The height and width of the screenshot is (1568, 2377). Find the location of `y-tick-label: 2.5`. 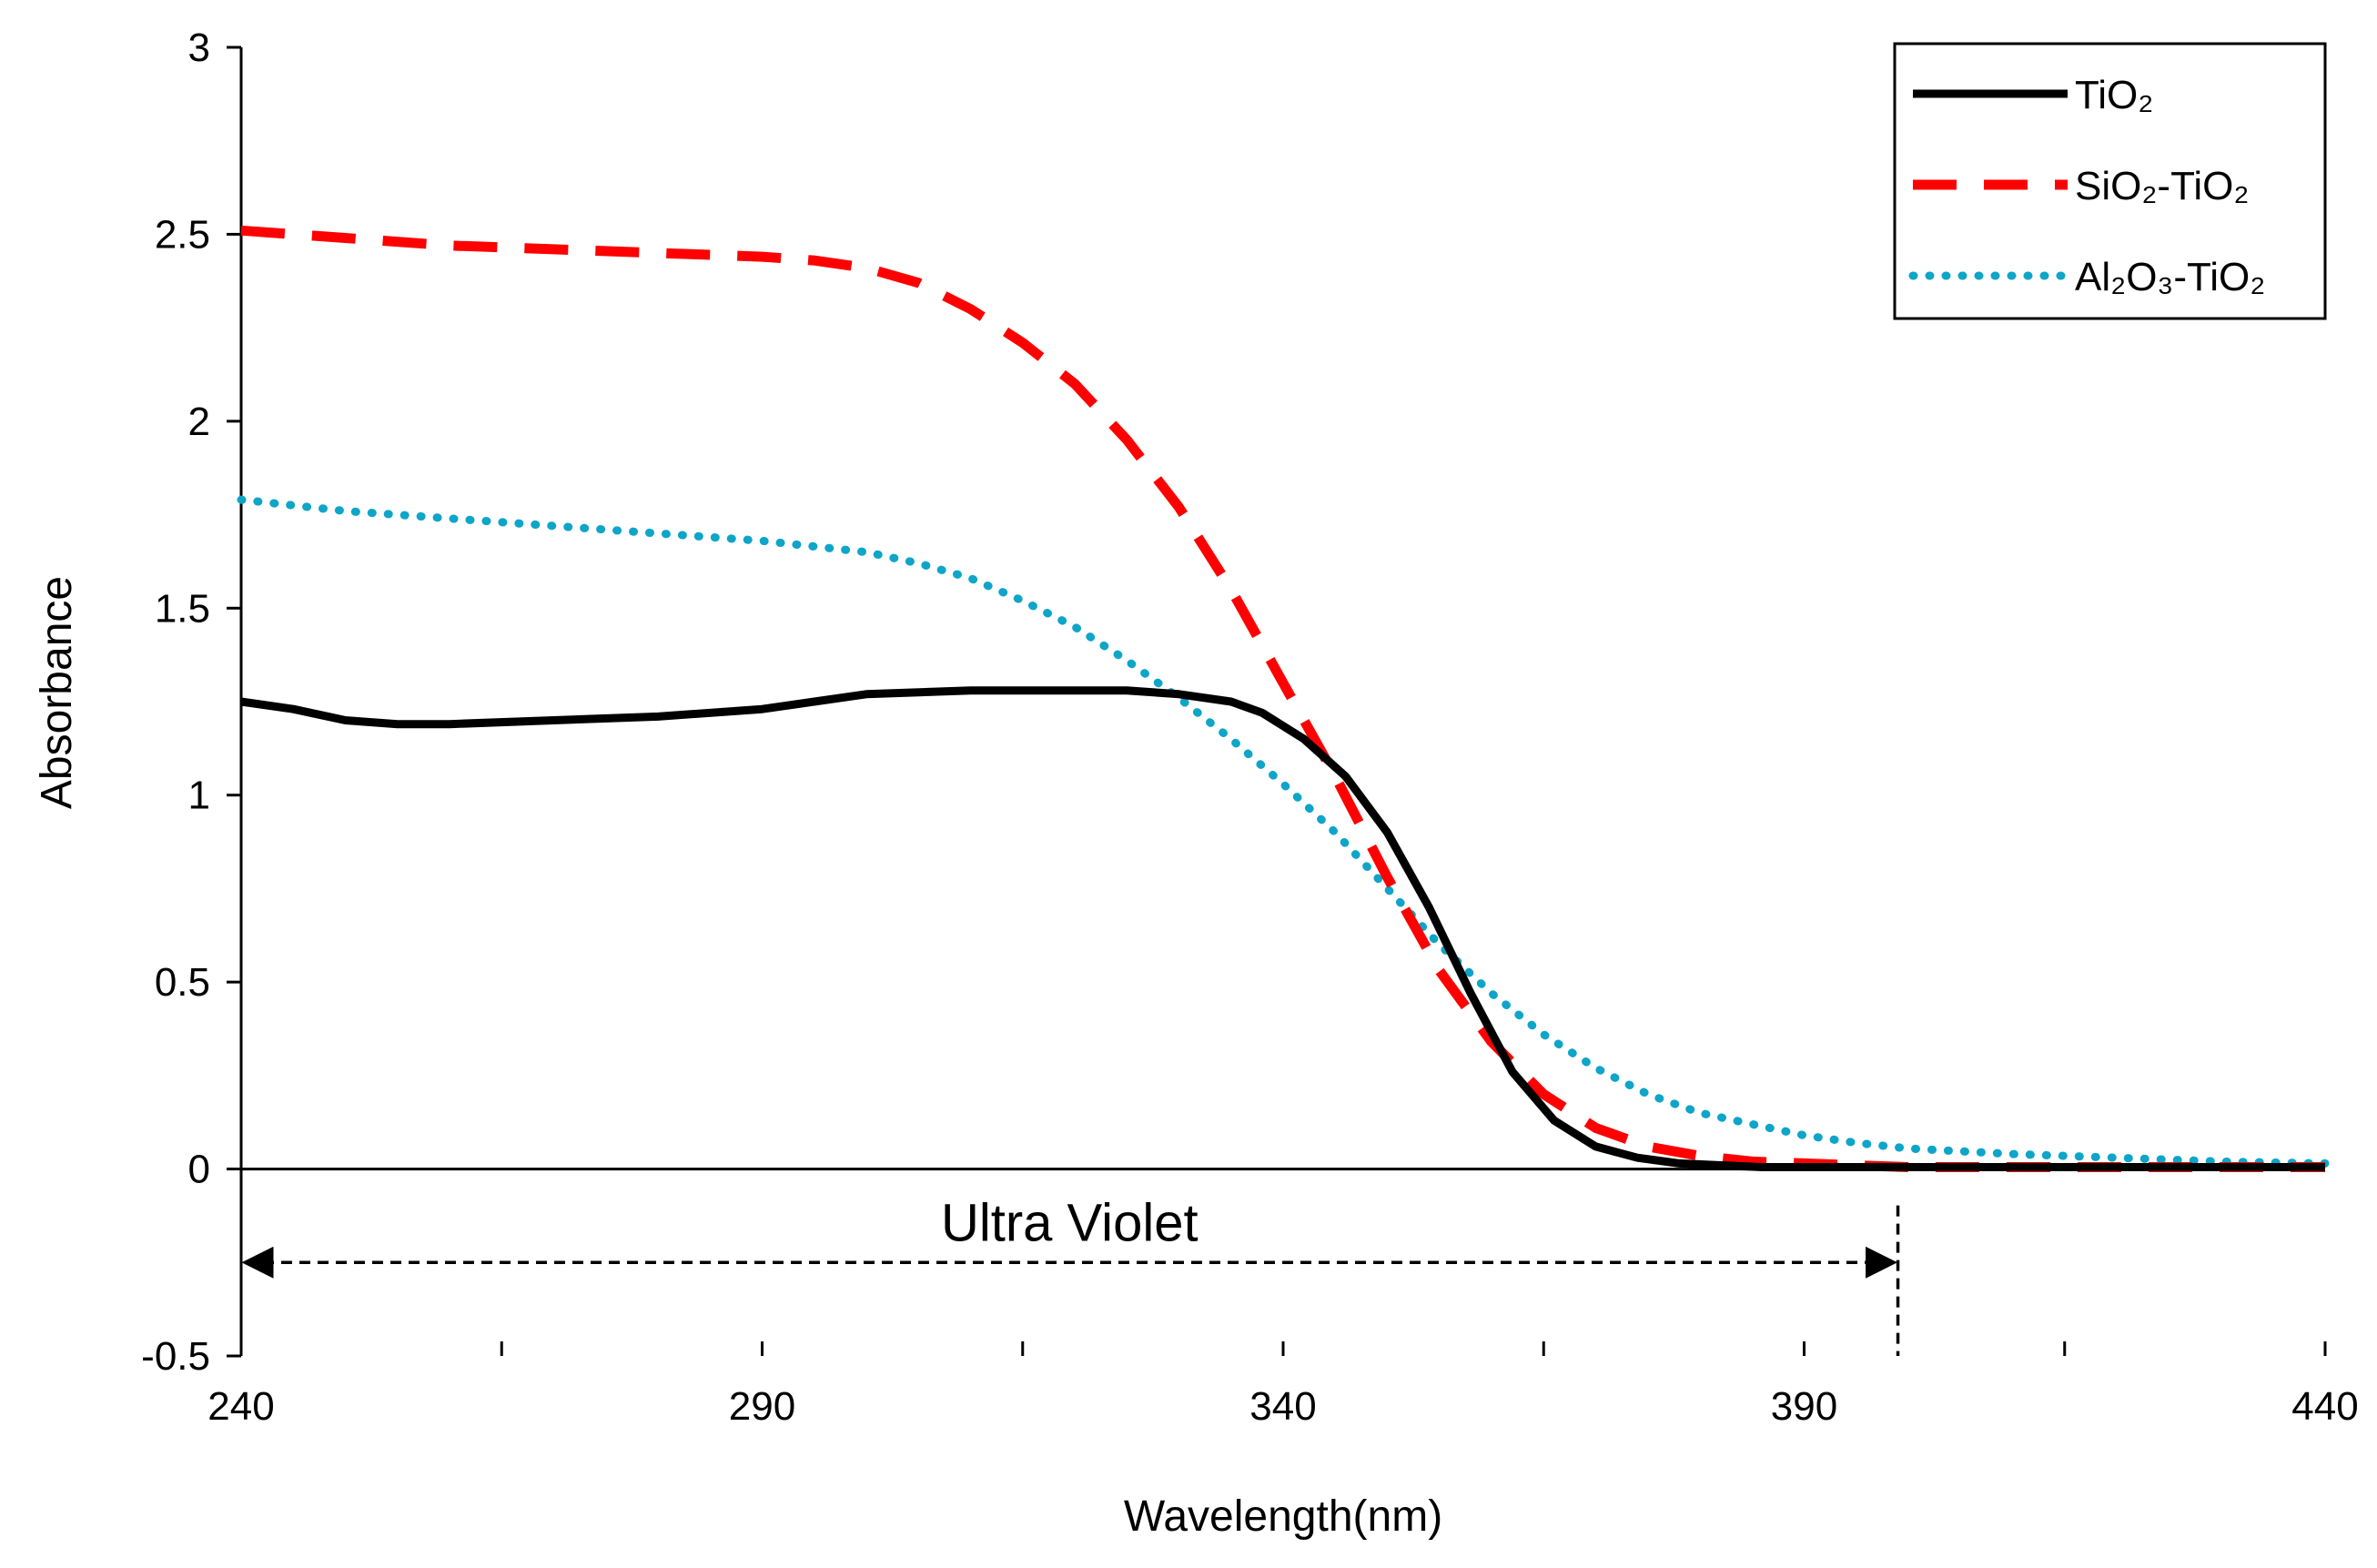

y-tick-label: 2.5 is located at coordinates (183, 234).